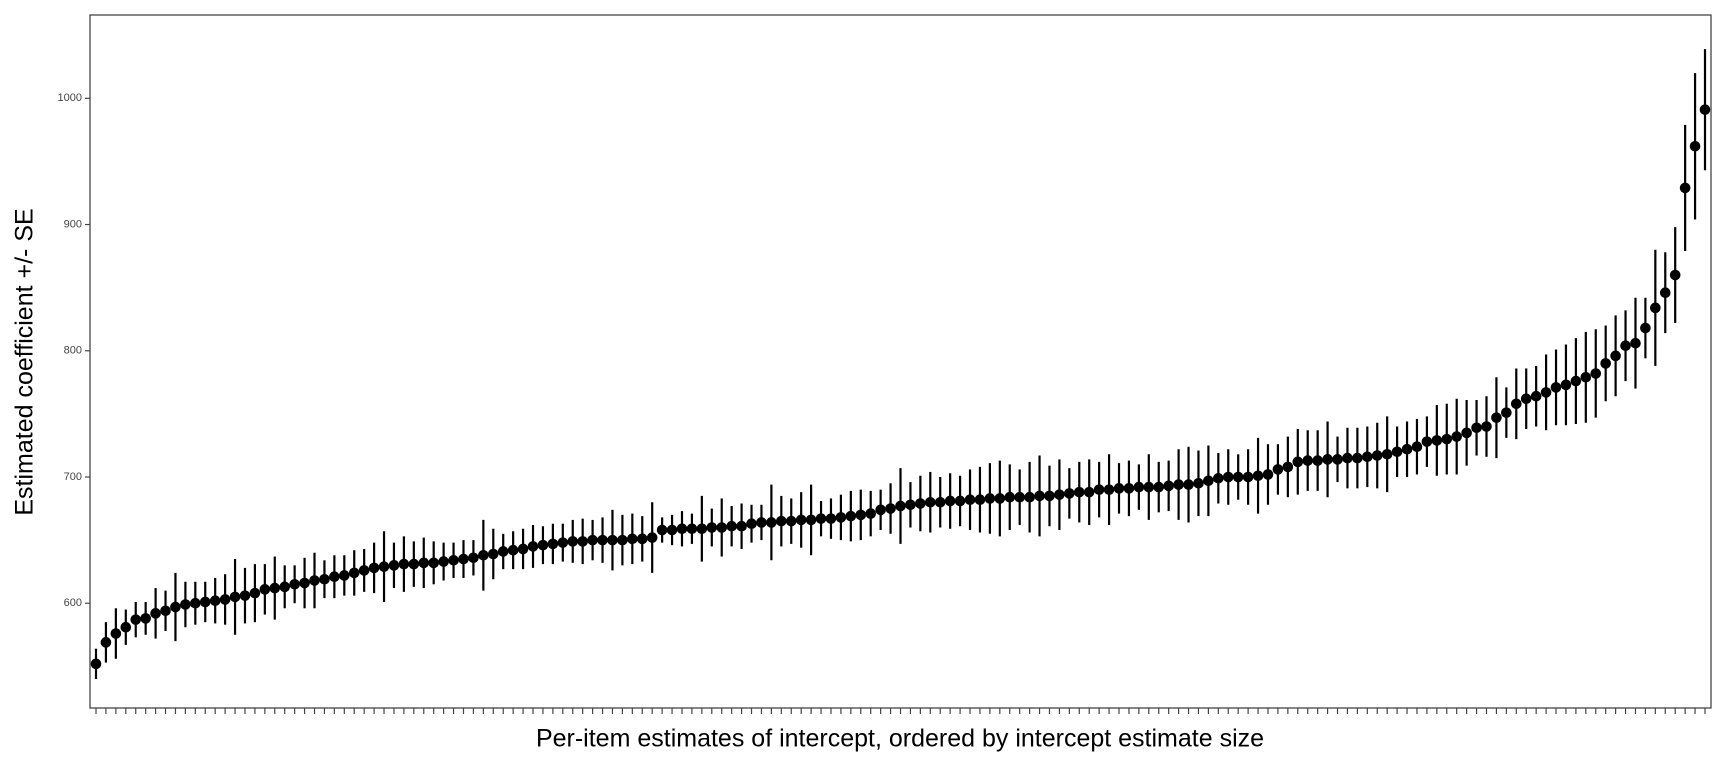 The width and height of the screenshot is (1728, 768). Describe the element at coordinates (73, 603) in the screenshot. I see `y-tick-label: 600` at that location.